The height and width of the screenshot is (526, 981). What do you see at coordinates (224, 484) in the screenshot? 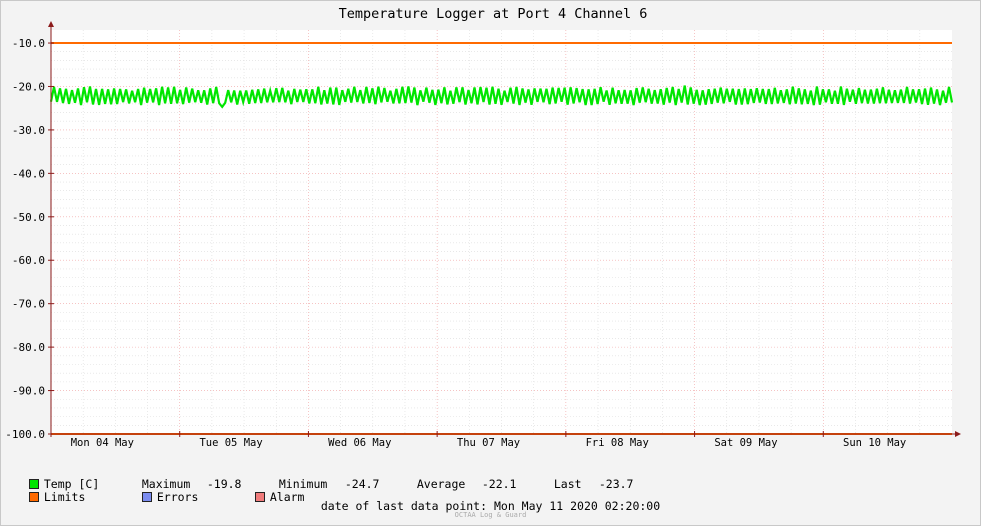
I see `stat-maximum-value: -19.8` at bounding box center [224, 484].